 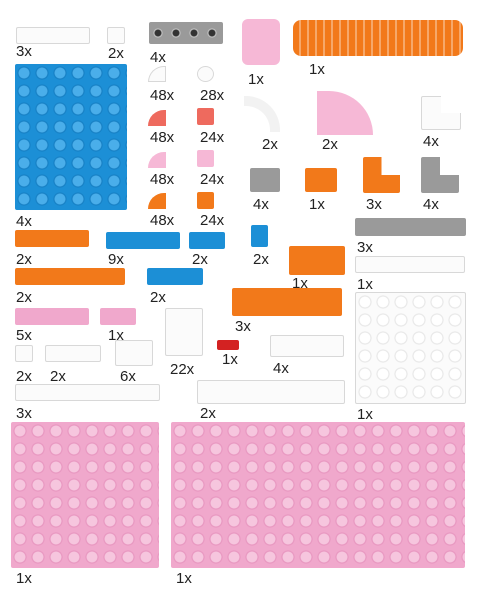 I want to click on pink-plate-8x8, so click(x=85, y=495).